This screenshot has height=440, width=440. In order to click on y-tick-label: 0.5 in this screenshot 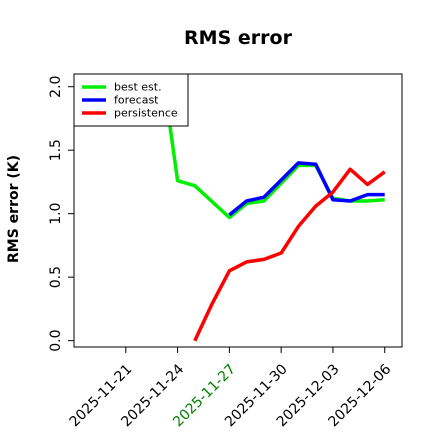, I will do `click(56, 277)`.